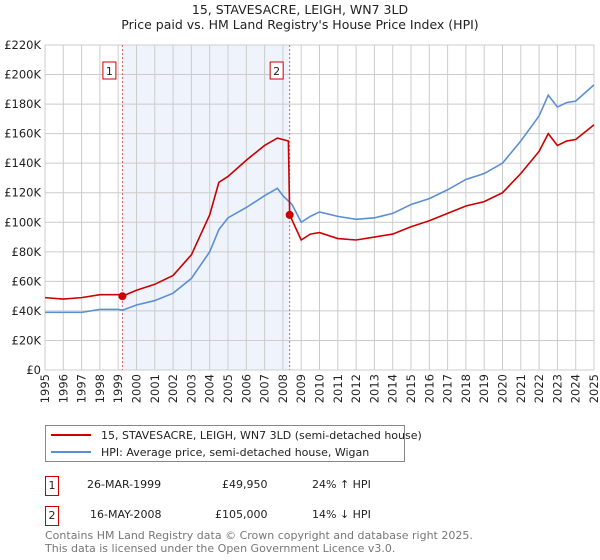  I want to click on x-tick-label: 2005, so click(228, 388).